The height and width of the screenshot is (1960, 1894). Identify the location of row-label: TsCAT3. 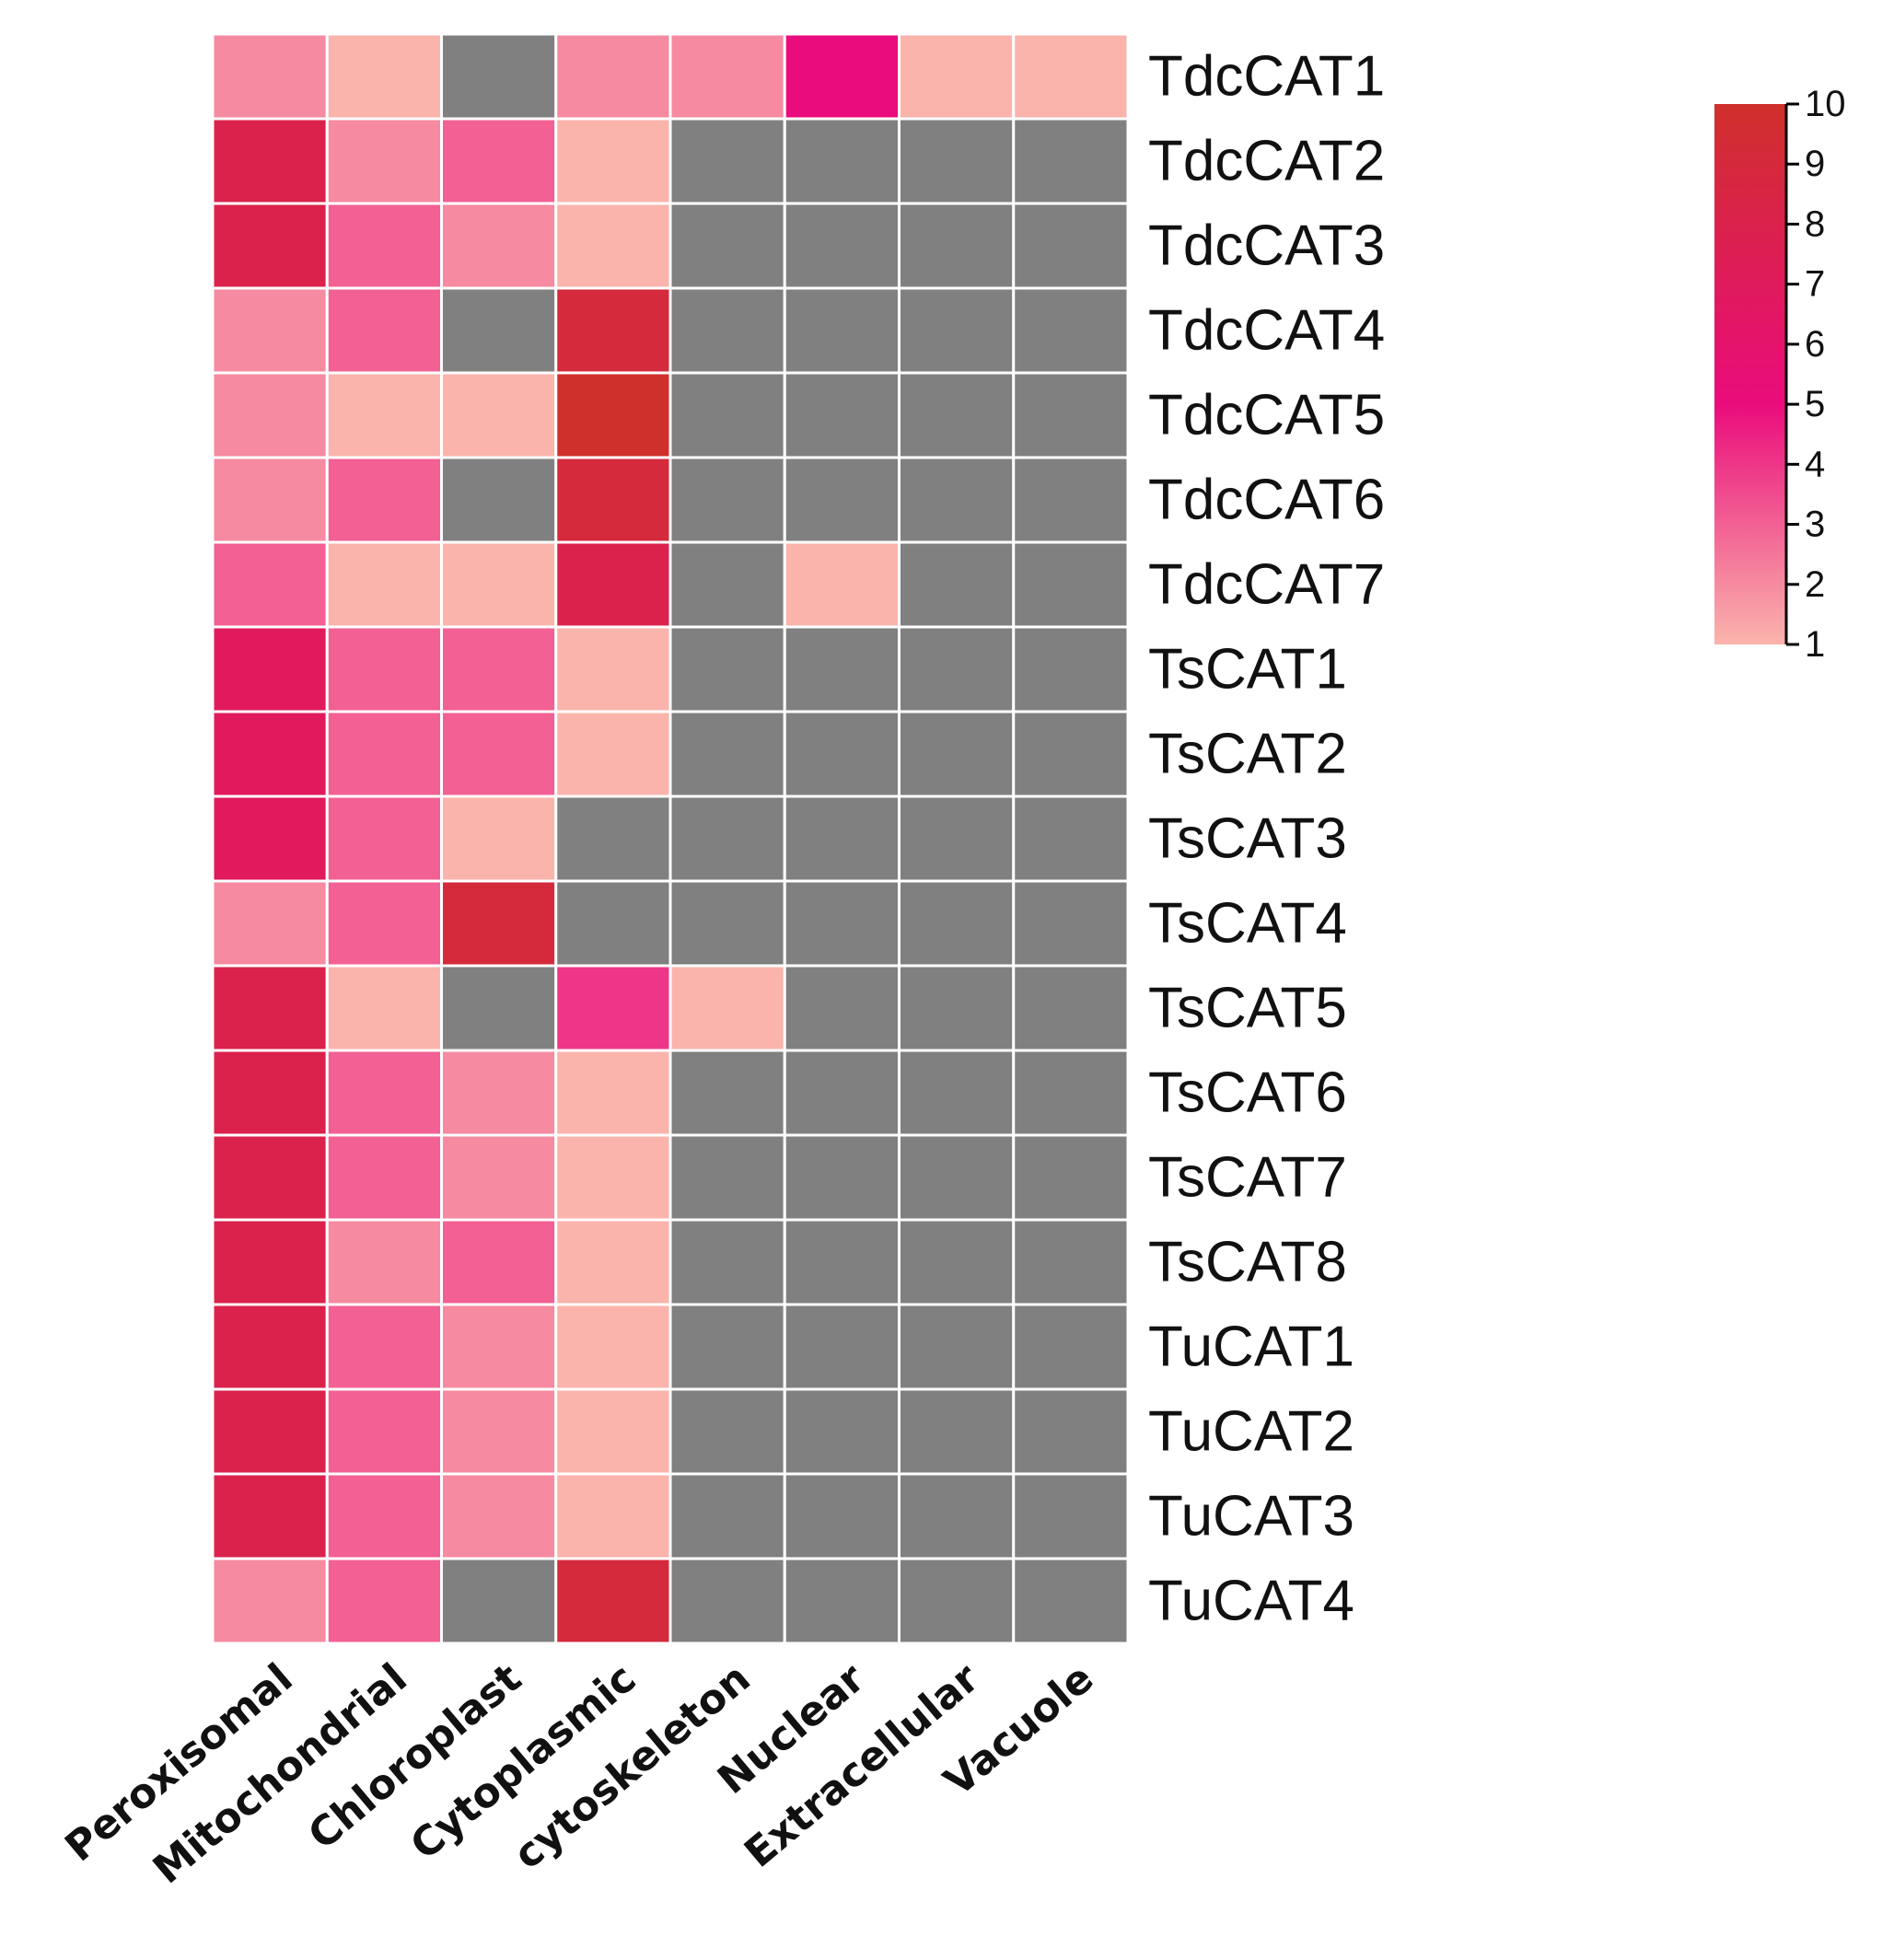
(1247, 839).